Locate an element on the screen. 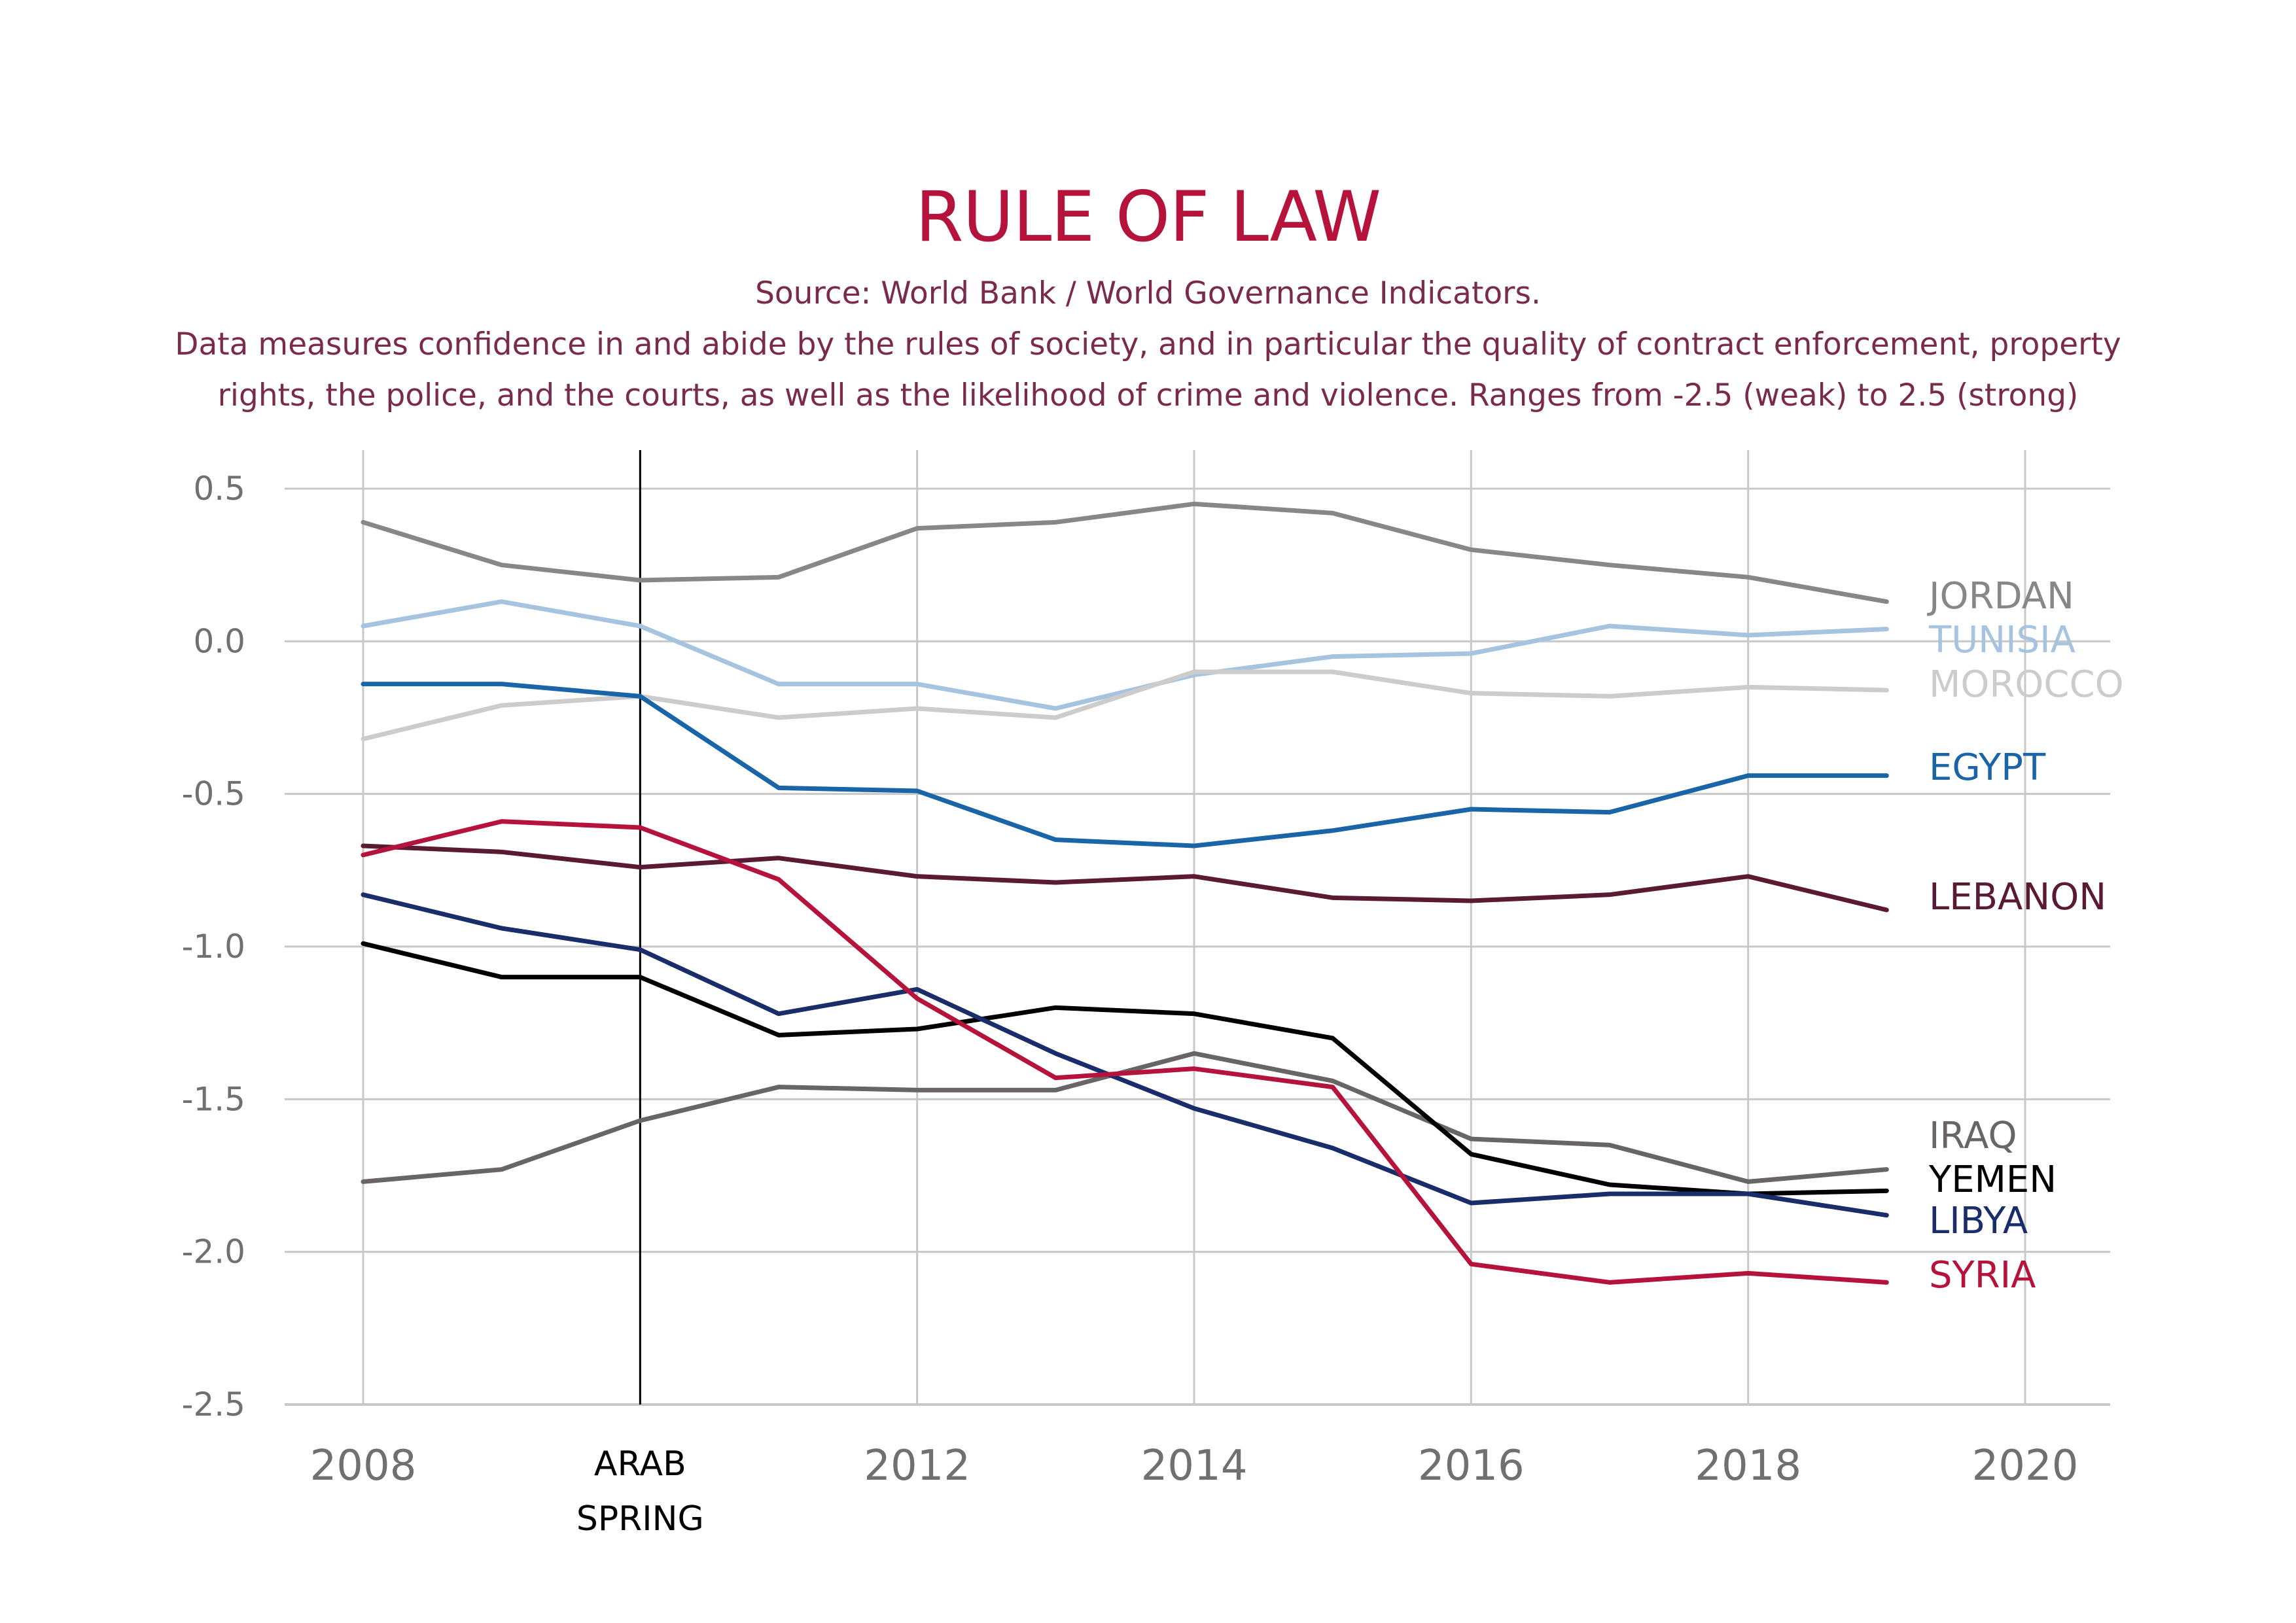  x-tick-label: 2020 is located at coordinates (2026, 1466).